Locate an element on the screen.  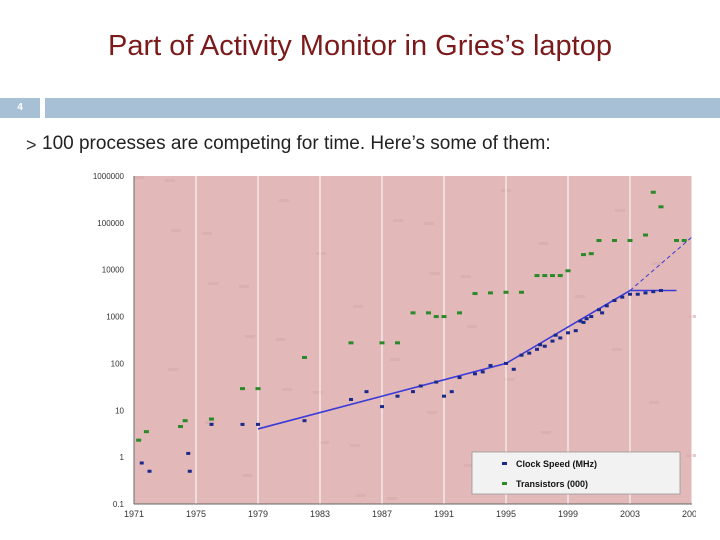
x-tick-label: 2003 is located at coordinates (630, 514).